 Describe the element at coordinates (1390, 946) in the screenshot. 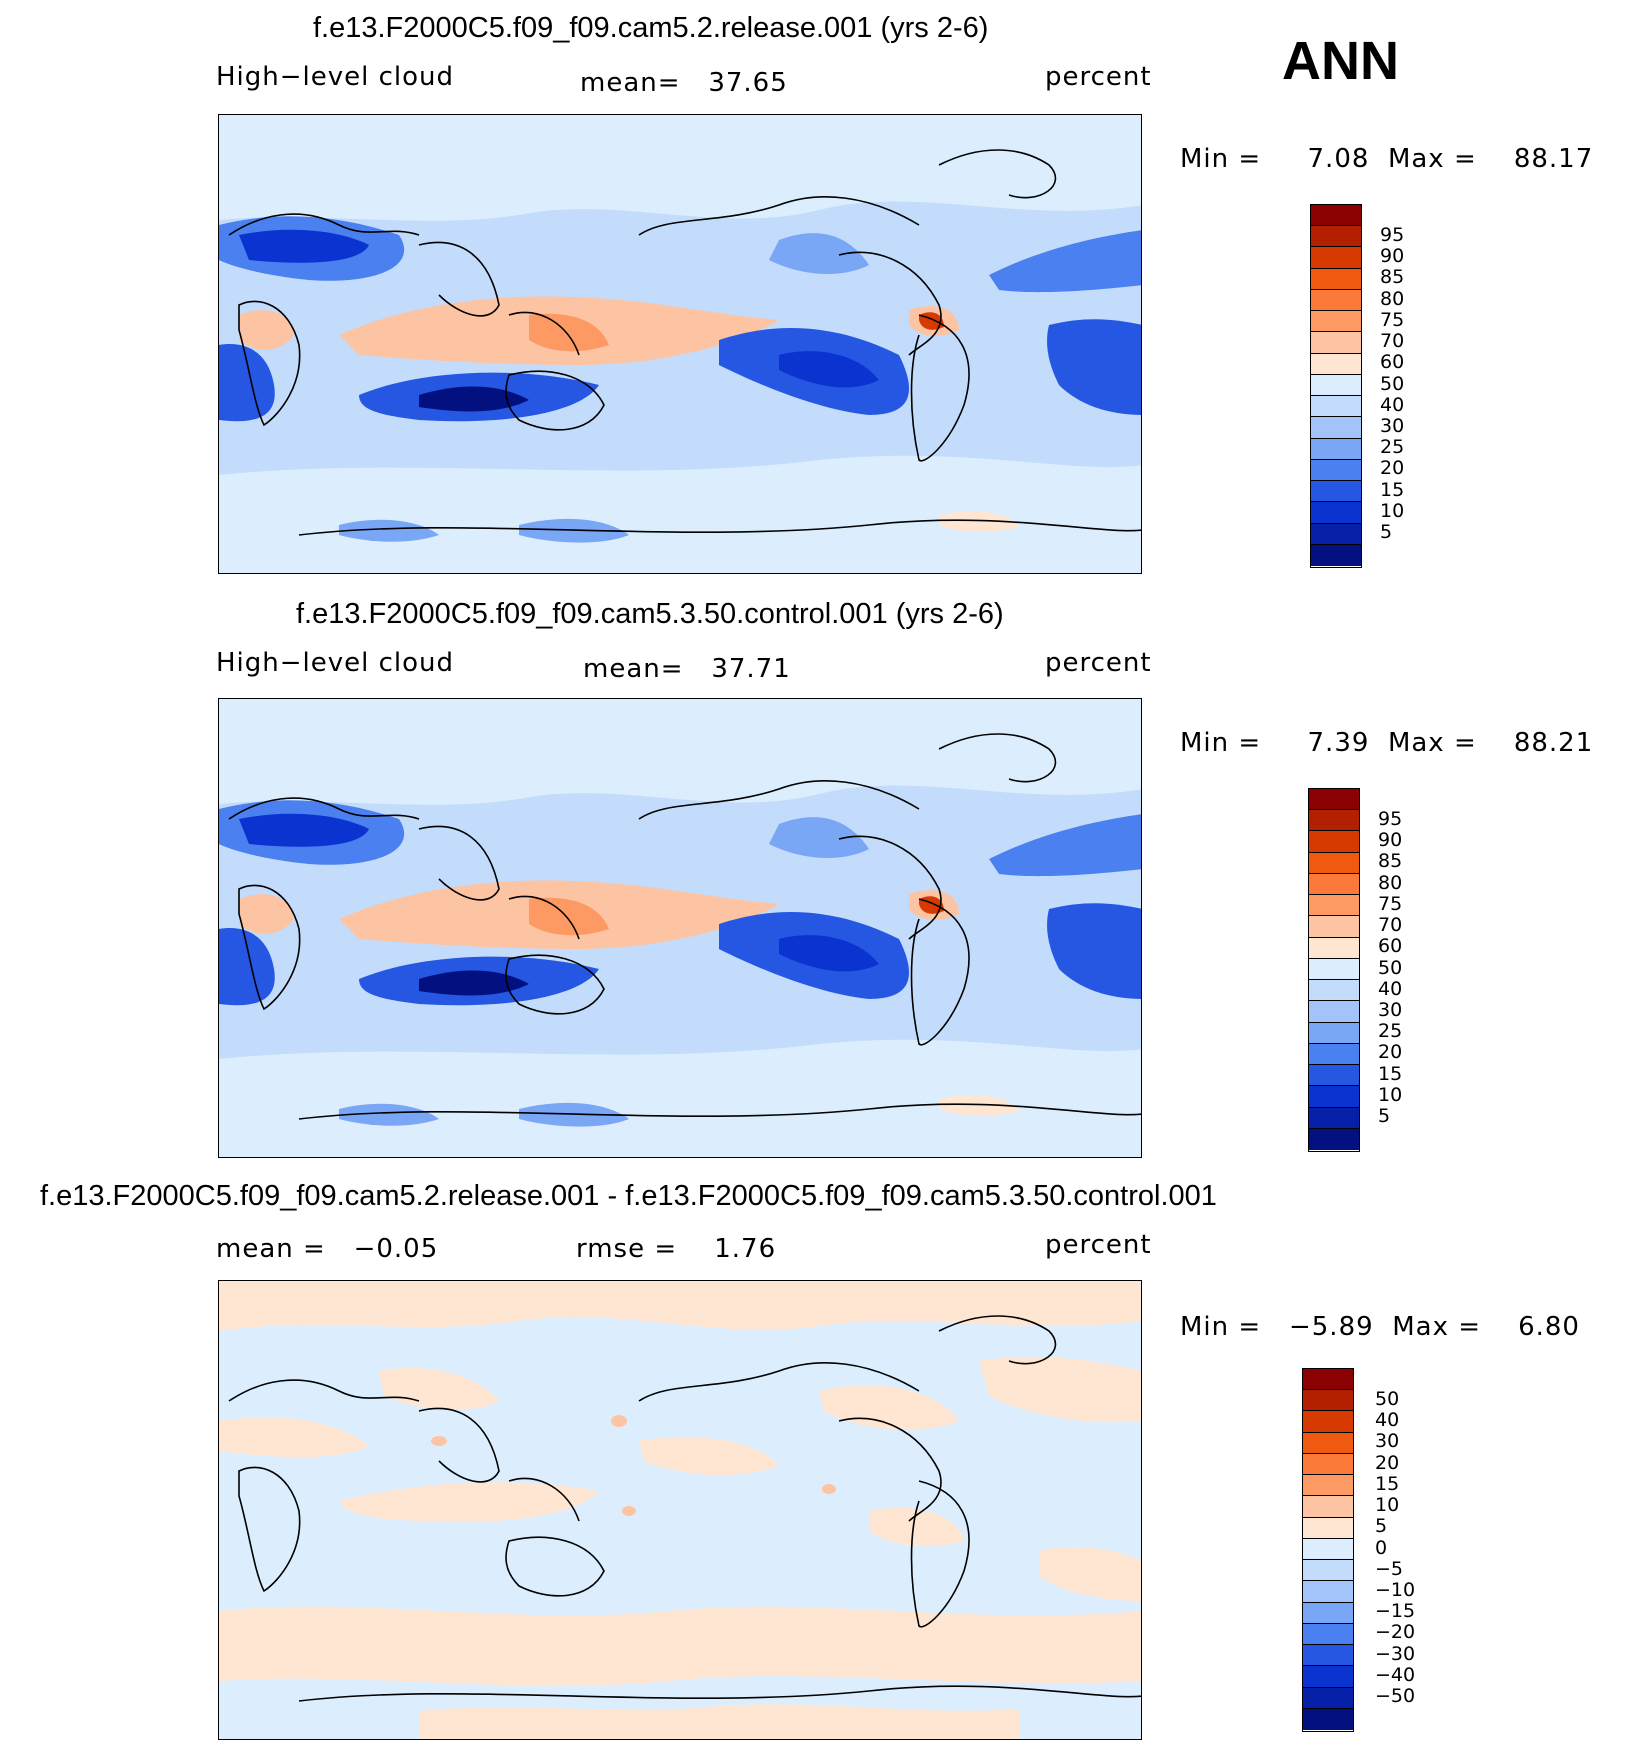

I see `colorbar-tick-label: 60` at that location.